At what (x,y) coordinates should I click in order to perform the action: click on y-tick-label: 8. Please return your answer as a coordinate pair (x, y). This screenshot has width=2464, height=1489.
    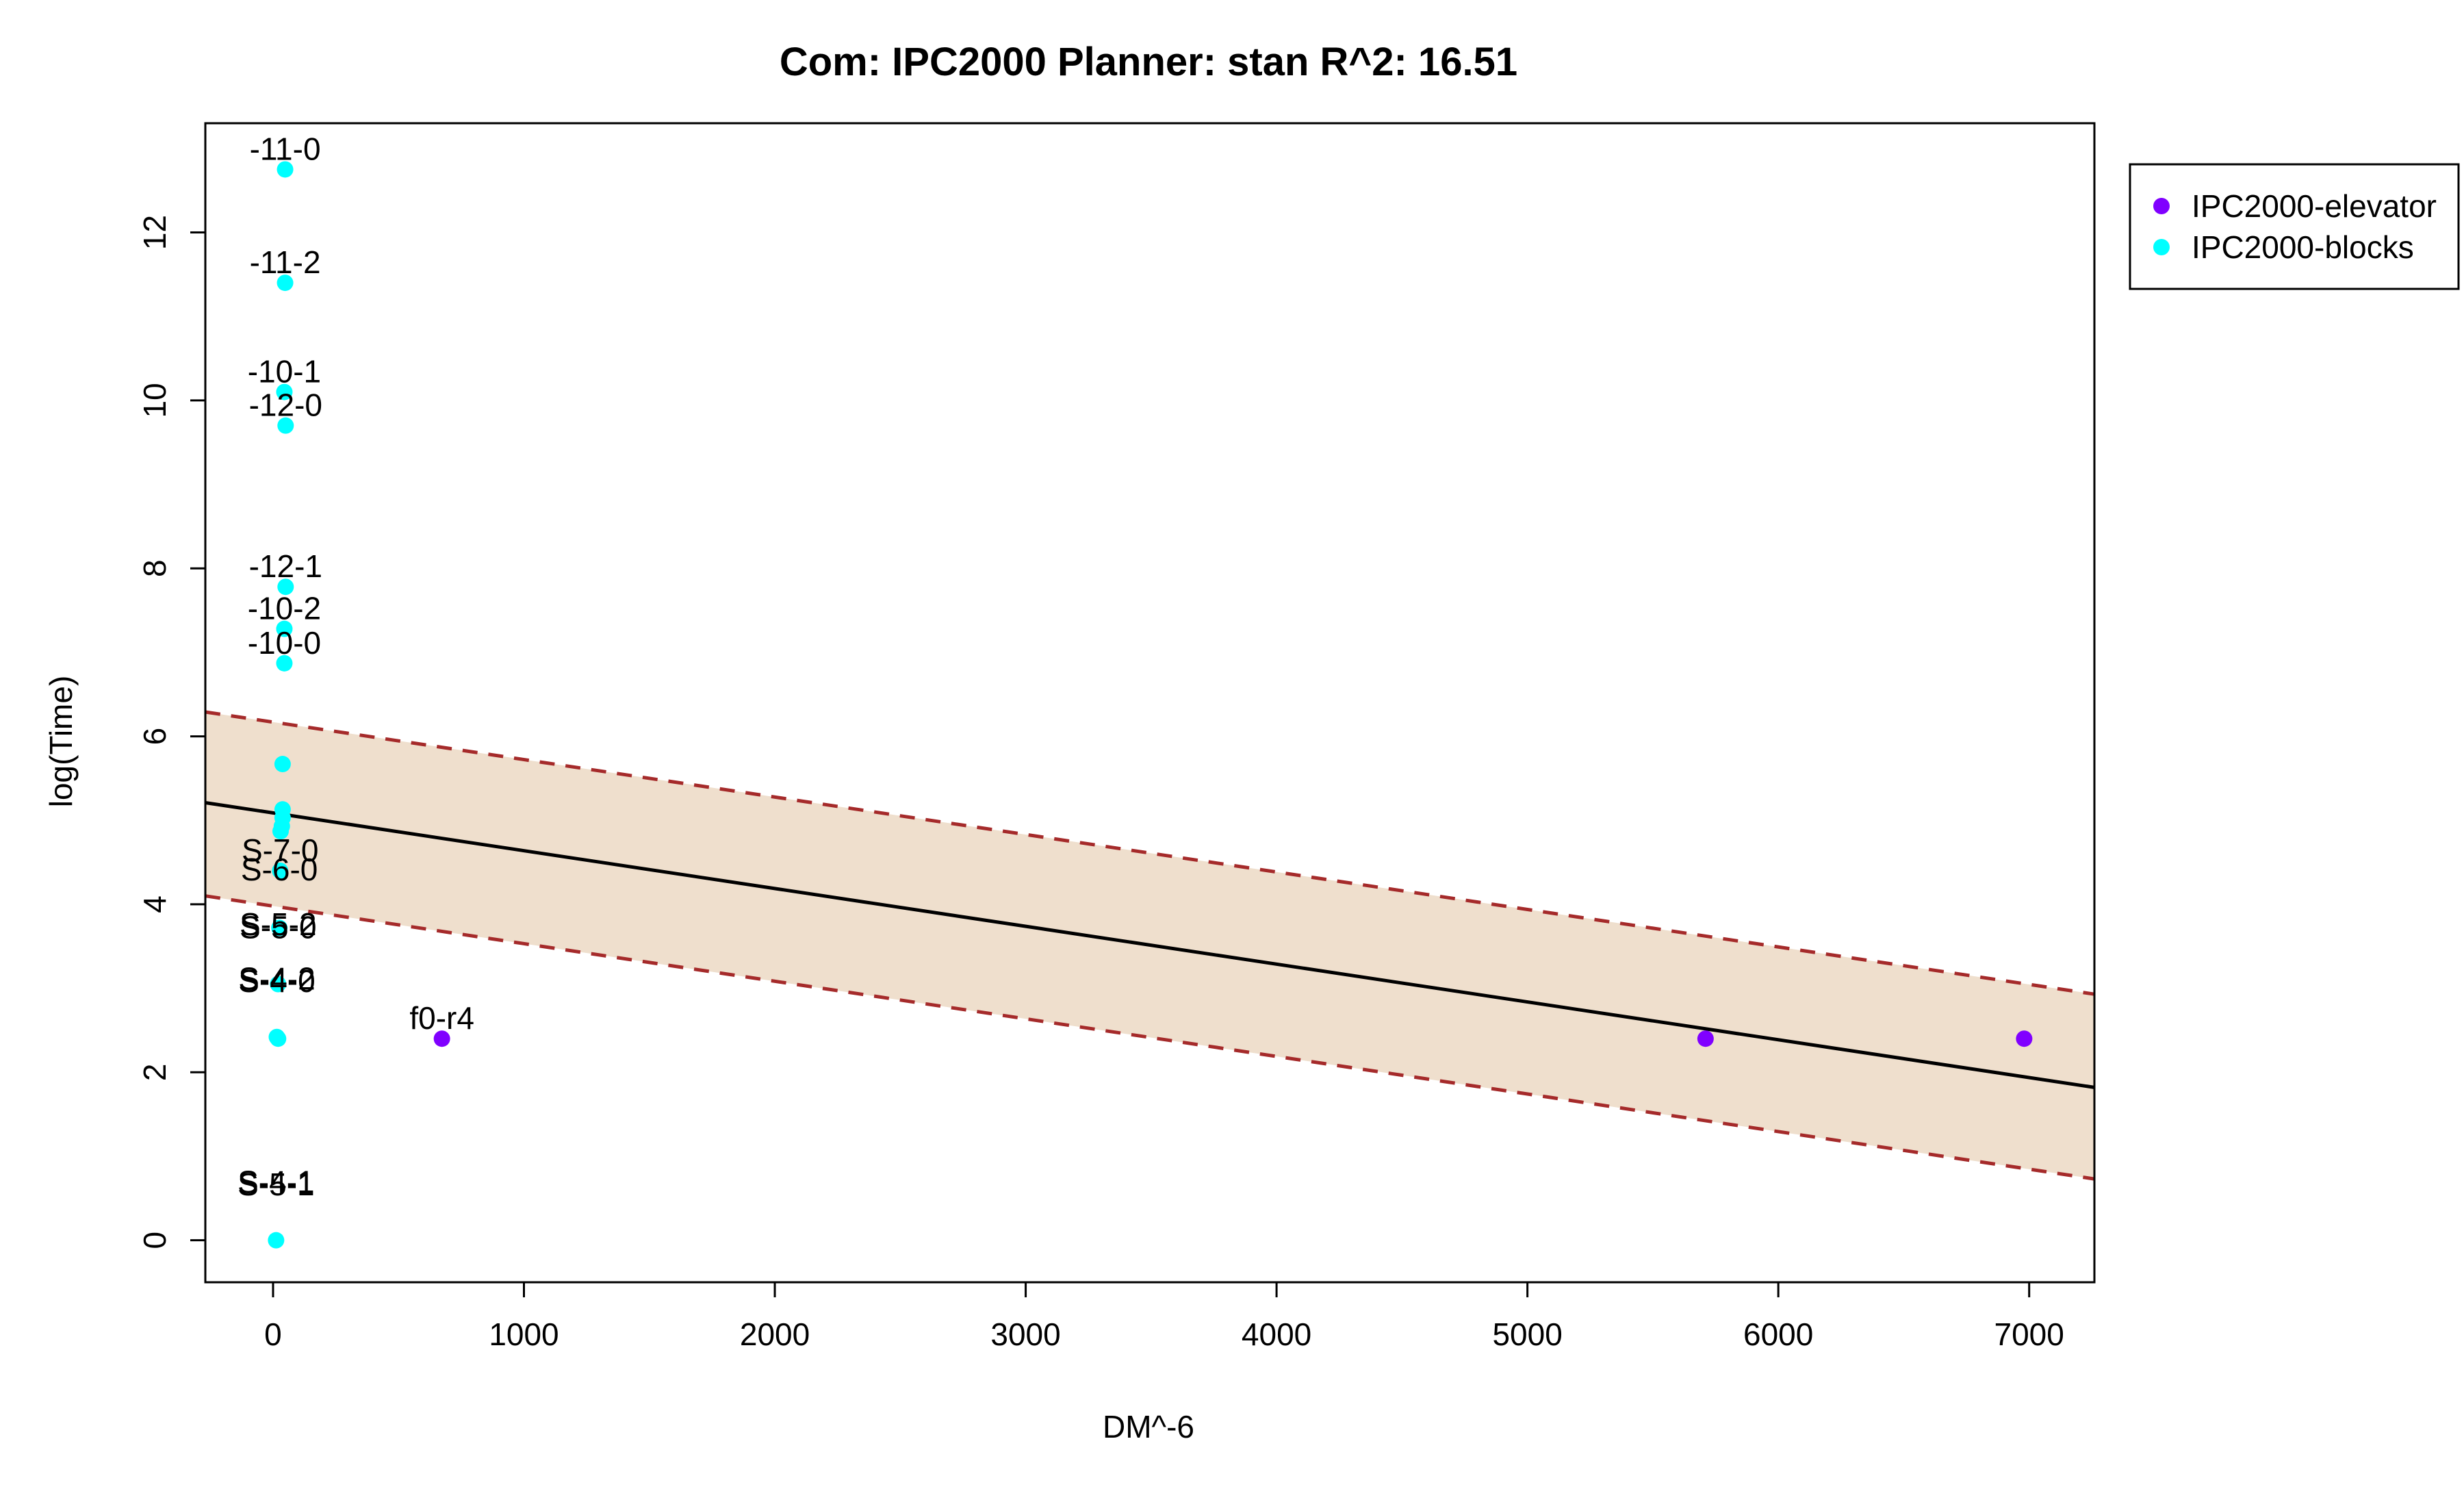
    Looking at the image, I should click on (154, 568).